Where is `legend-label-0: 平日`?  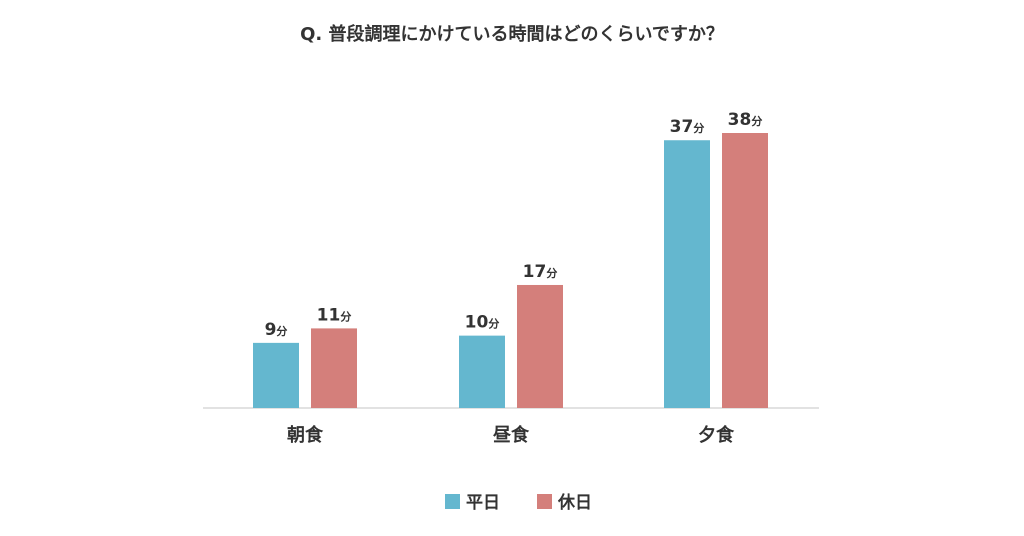 legend-label-0: 平日 is located at coordinates (483, 503).